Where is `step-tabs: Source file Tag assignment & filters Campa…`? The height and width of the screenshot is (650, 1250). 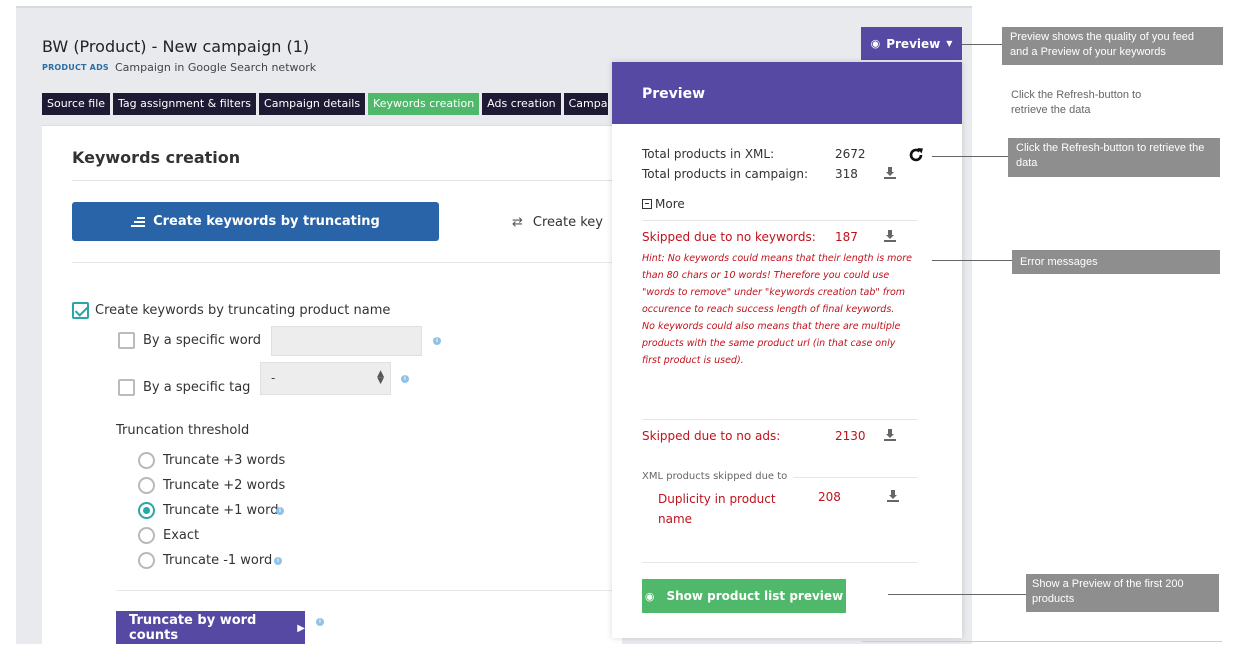
step-tabs: Source file Tag assignment & filters Campa… is located at coordinates (325, 104).